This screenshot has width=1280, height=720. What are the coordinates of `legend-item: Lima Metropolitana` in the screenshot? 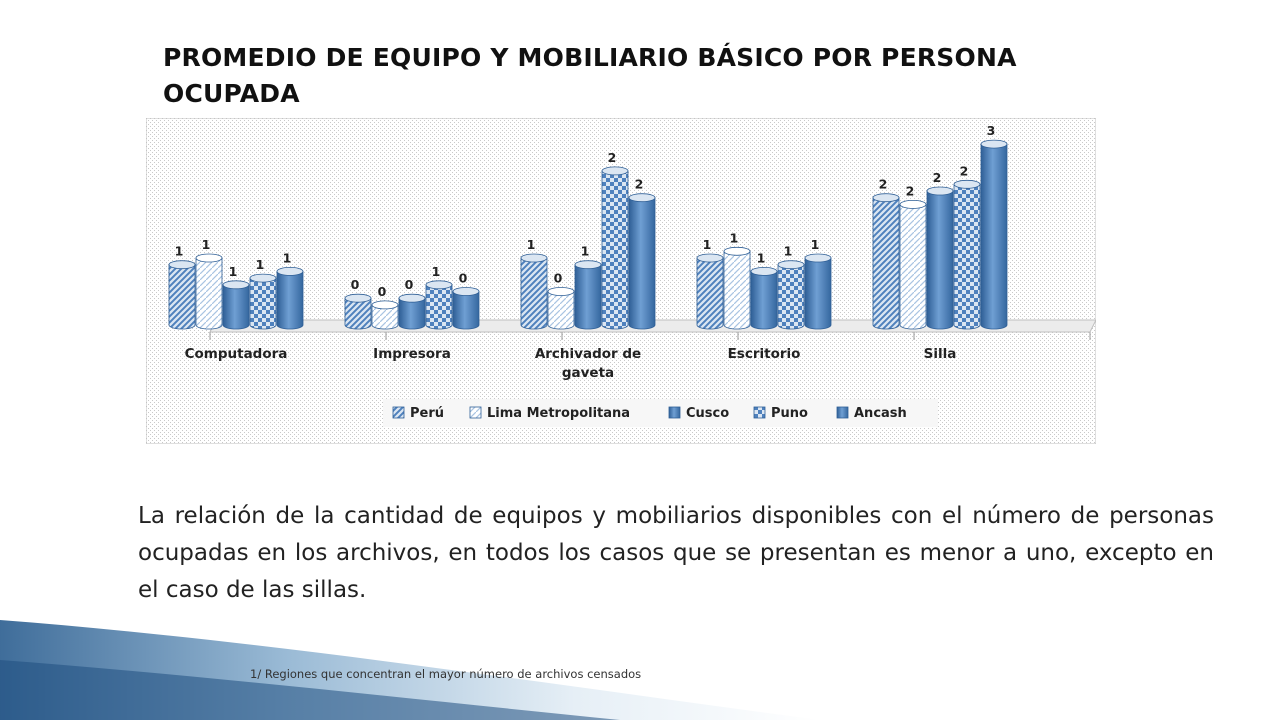 It's located at (558, 413).